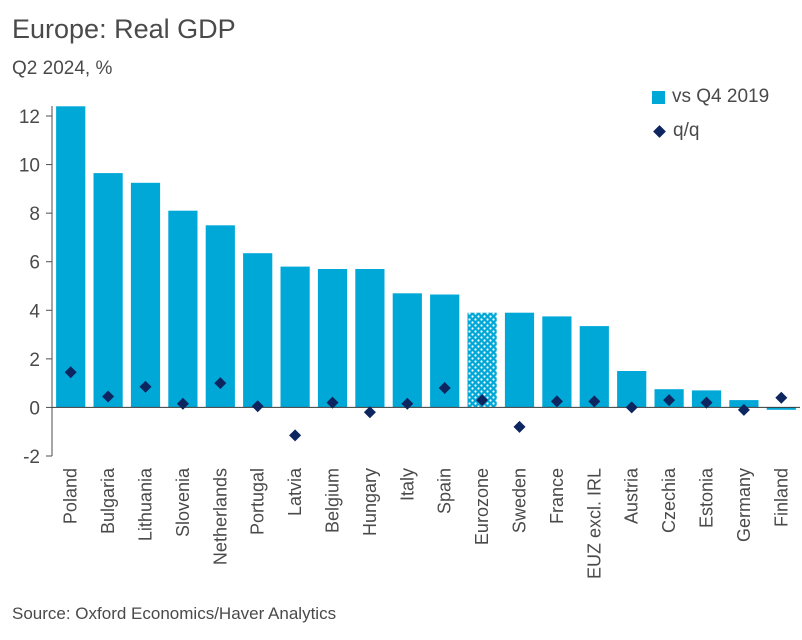 The width and height of the screenshot is (802, 640). I want to click on bar-france, so click(557, 362).